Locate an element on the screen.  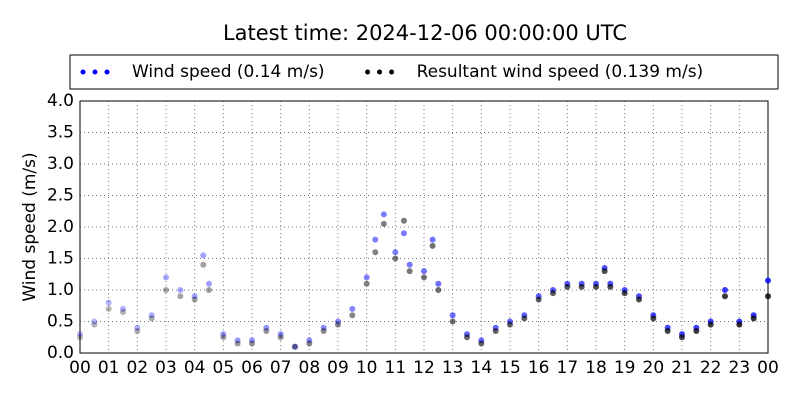
x-tick-label: 10 is located at coordinates (367, 368).